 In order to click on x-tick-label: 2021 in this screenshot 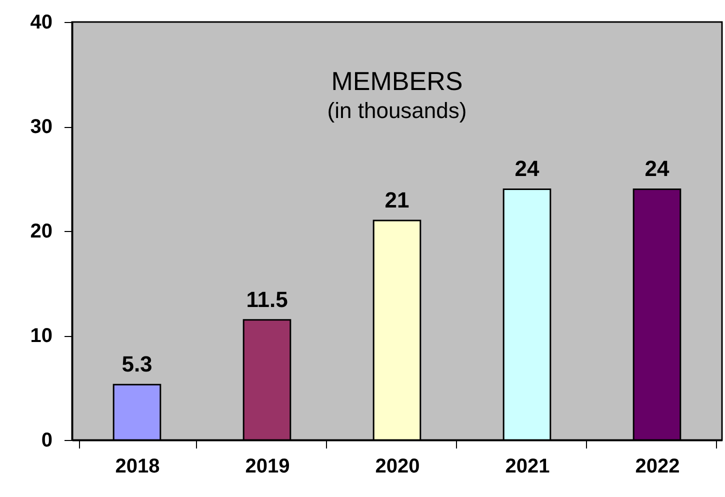, I will do `click(527, 467)`.